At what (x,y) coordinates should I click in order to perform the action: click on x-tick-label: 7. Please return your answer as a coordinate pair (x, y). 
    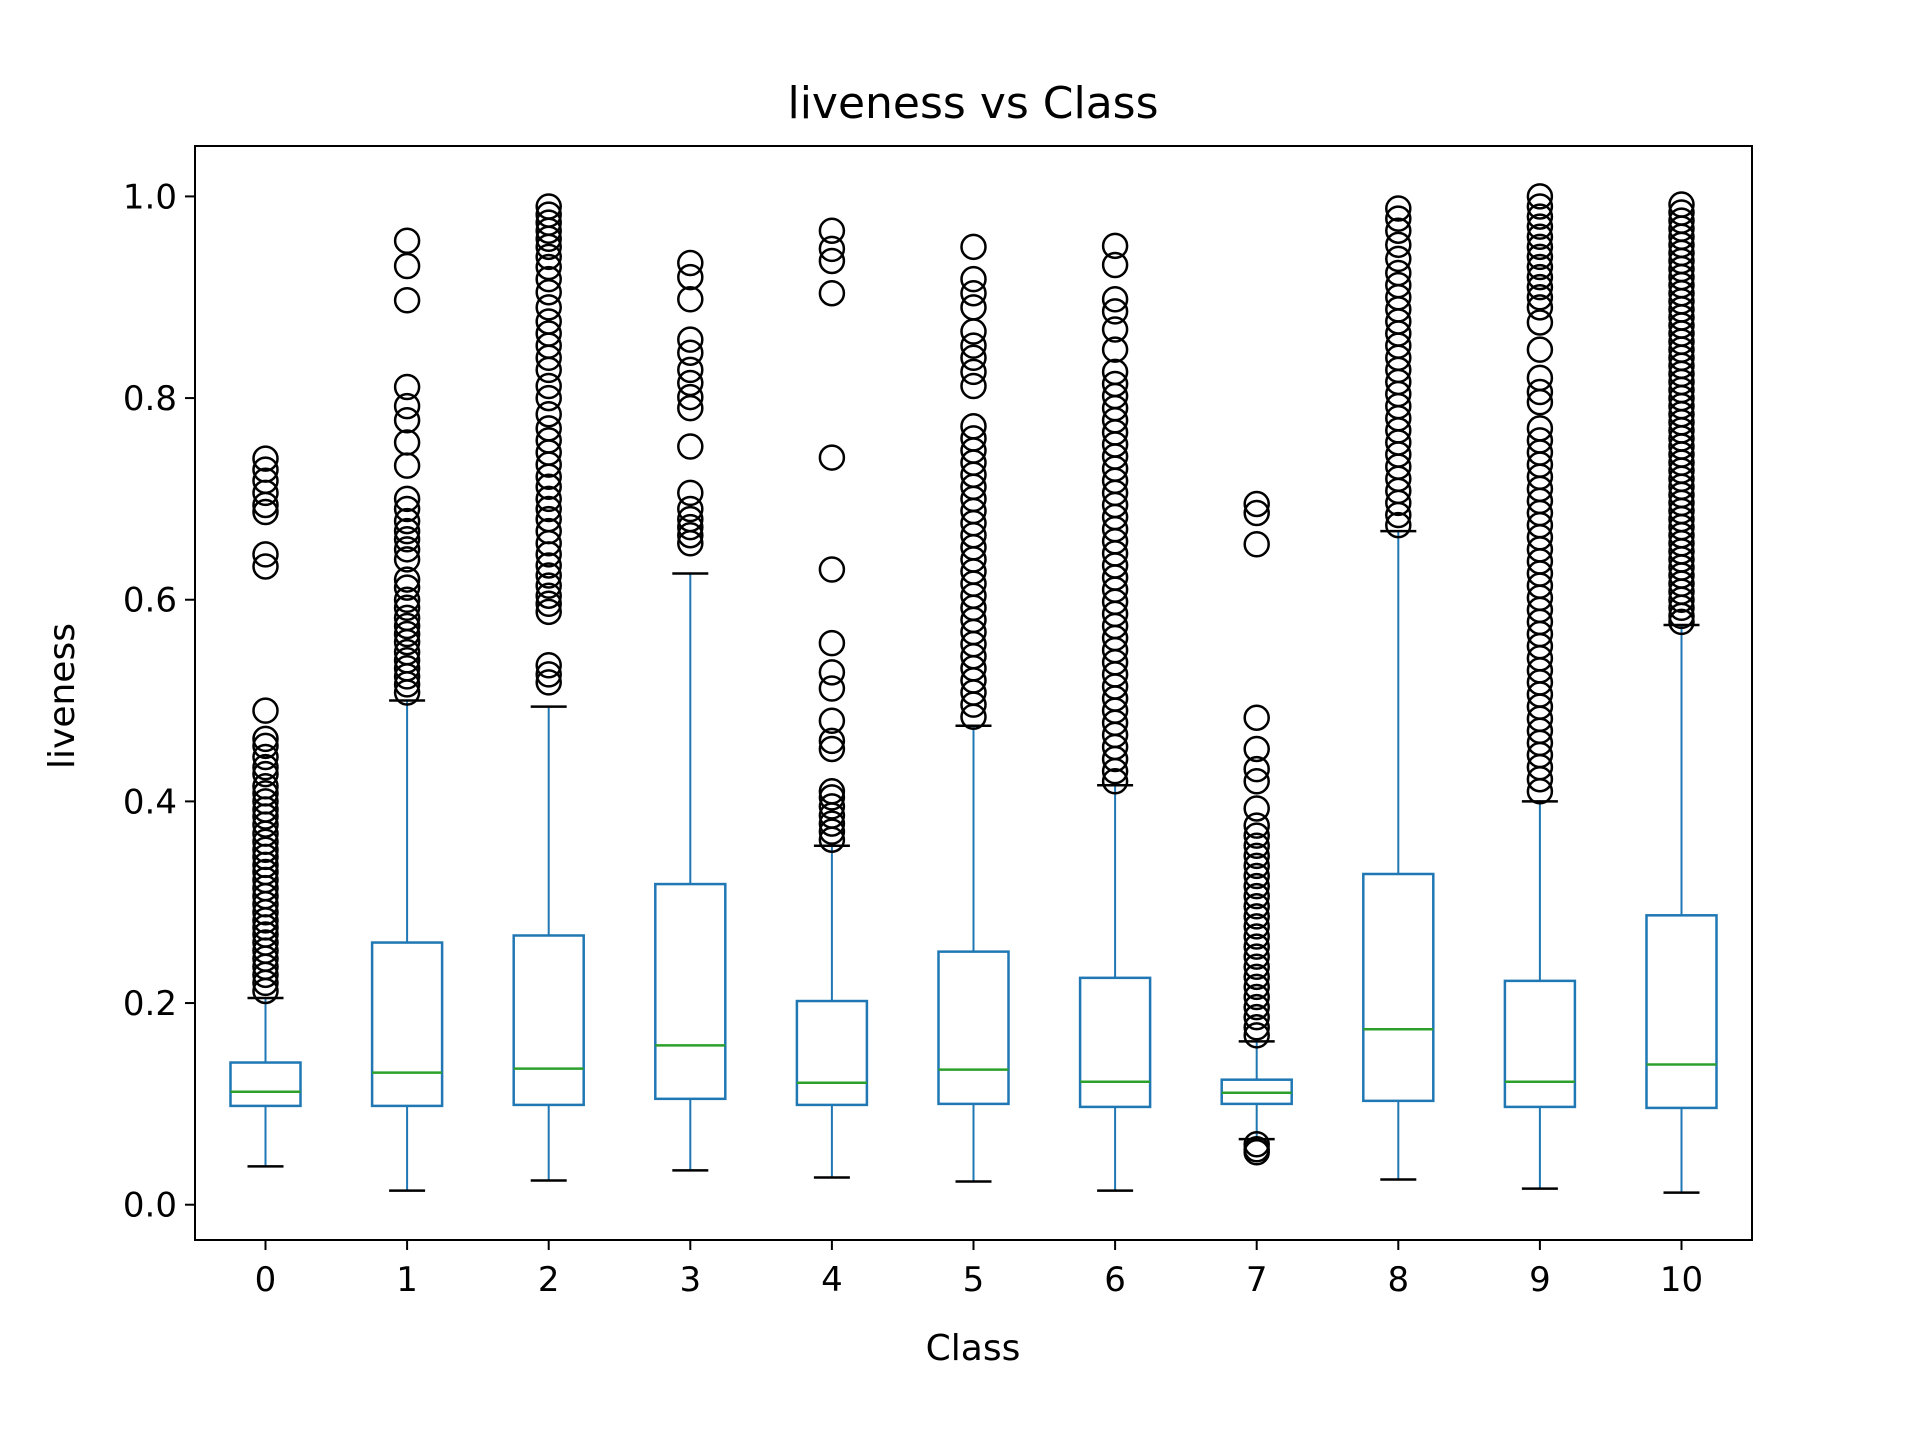
    Looking at the image, I should click on (1257, 1280).